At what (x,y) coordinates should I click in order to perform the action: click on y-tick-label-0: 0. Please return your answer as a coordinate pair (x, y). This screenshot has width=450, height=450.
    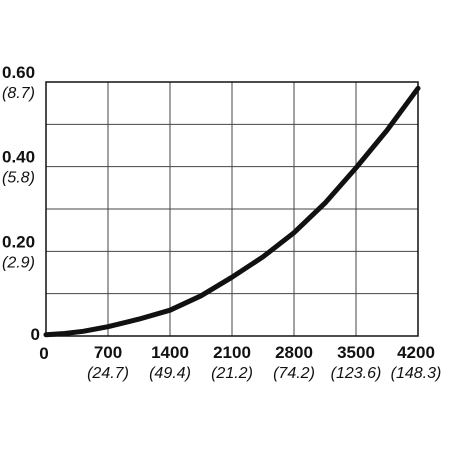
    Looking at the image, I should click on (35, 334).